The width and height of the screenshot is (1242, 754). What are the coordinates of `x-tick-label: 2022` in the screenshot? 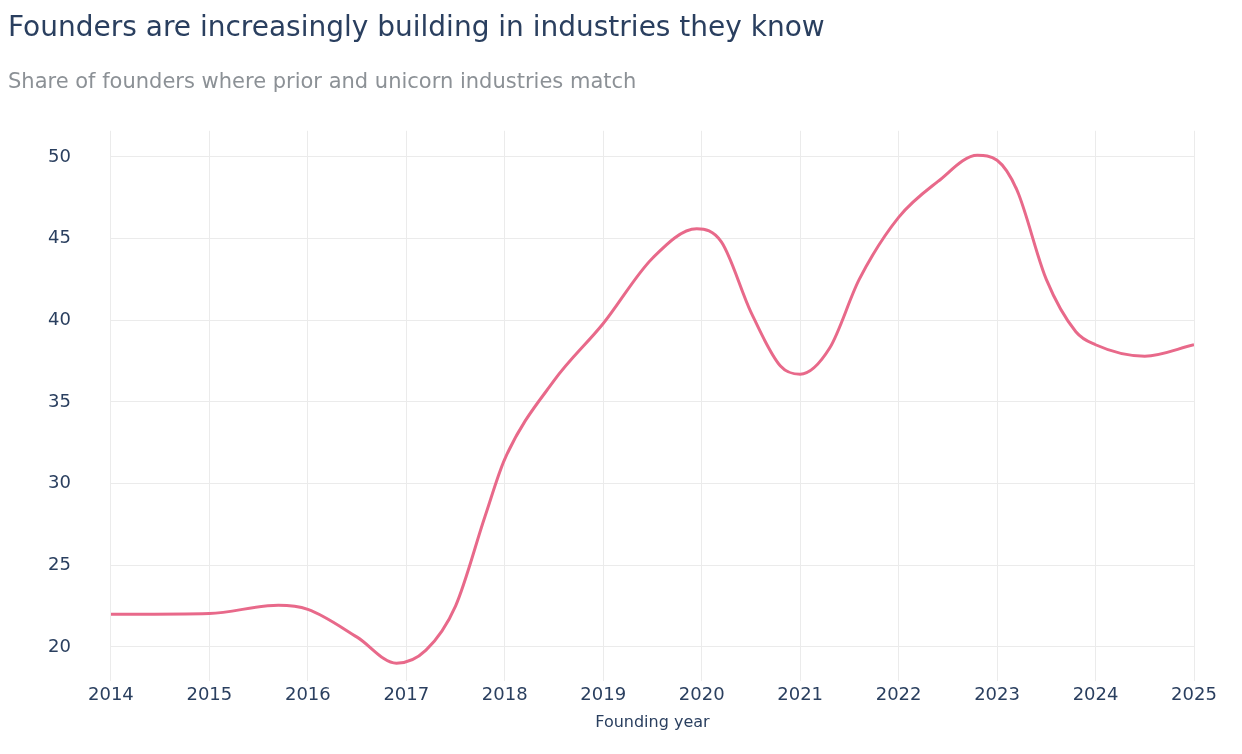 It's located at (898, 693).